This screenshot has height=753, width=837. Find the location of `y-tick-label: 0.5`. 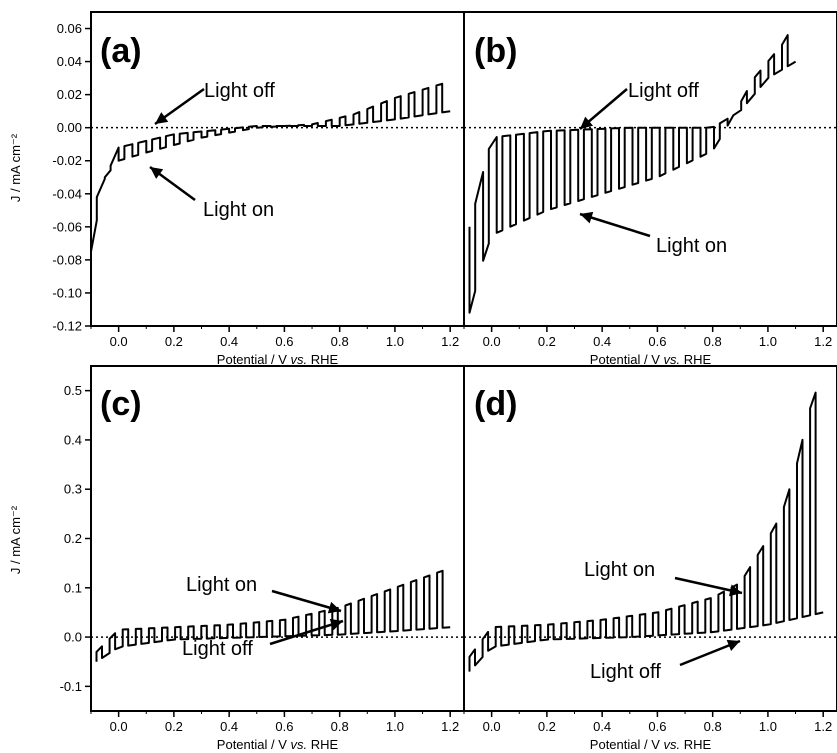

y-tick-label: 0.5 is located at coordinates (73, 390).